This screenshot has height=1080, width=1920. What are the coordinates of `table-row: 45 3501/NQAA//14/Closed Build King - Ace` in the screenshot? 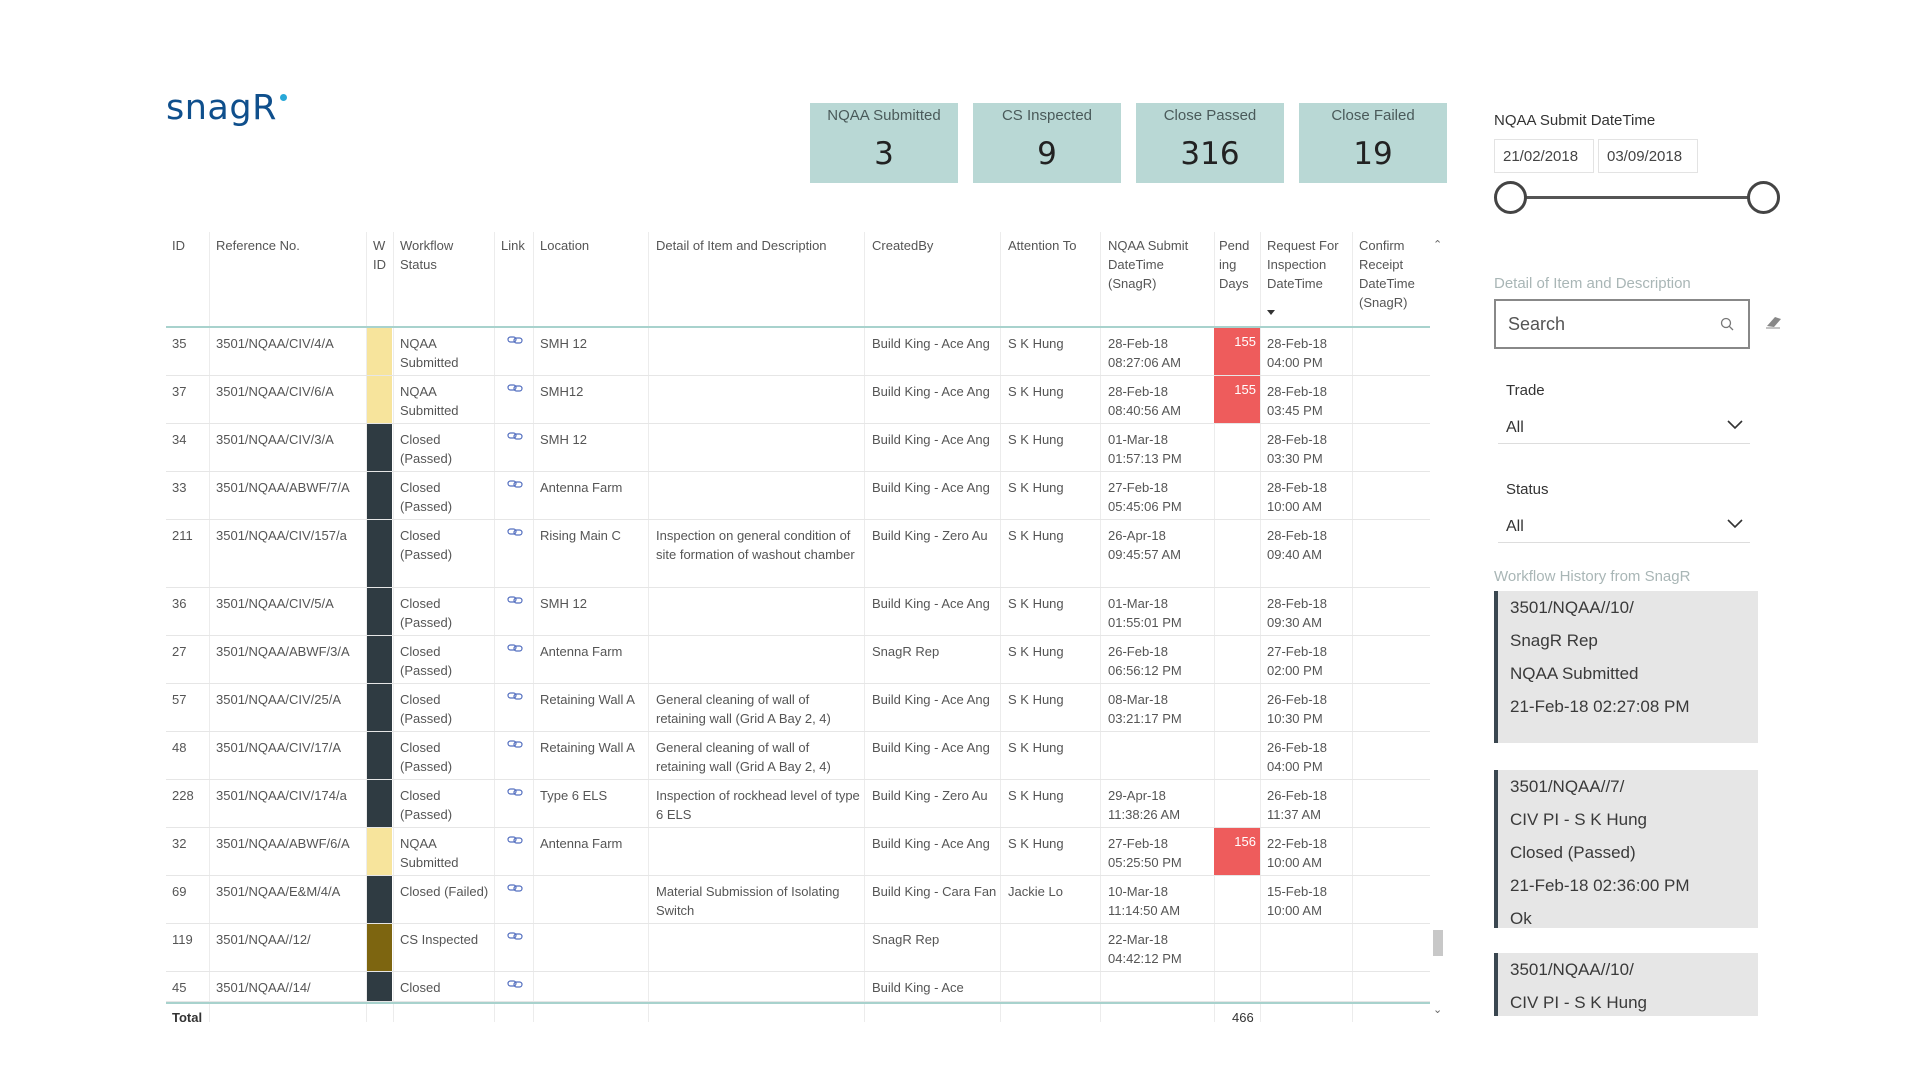 It's located at (798, 987).